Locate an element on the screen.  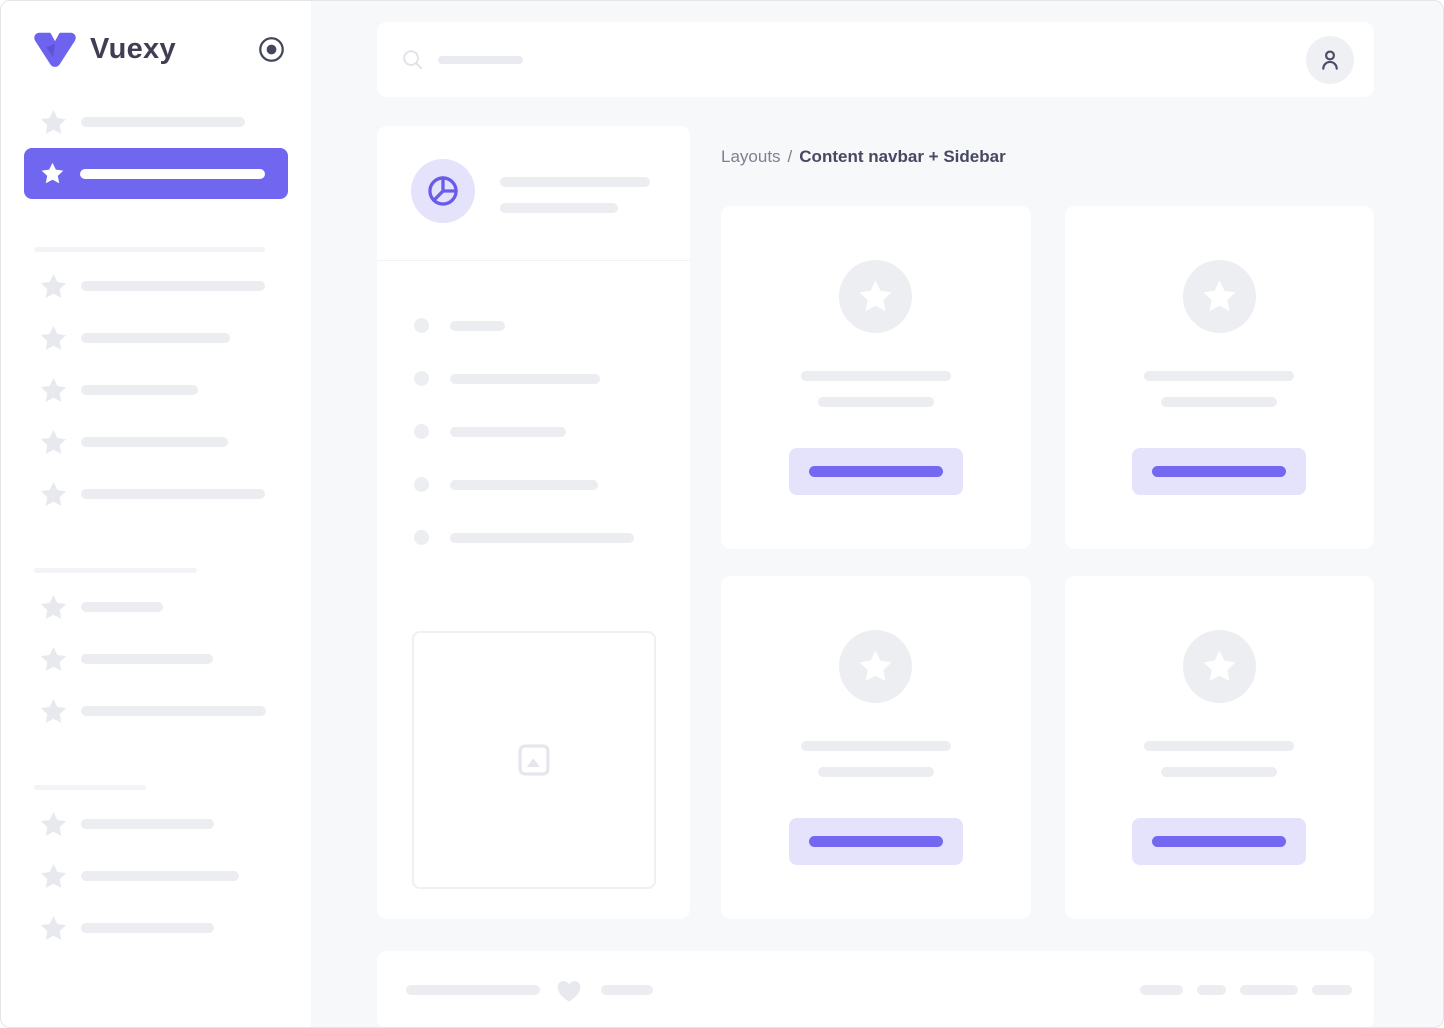
search-input-placeholder is located at coordinates (480, 59).